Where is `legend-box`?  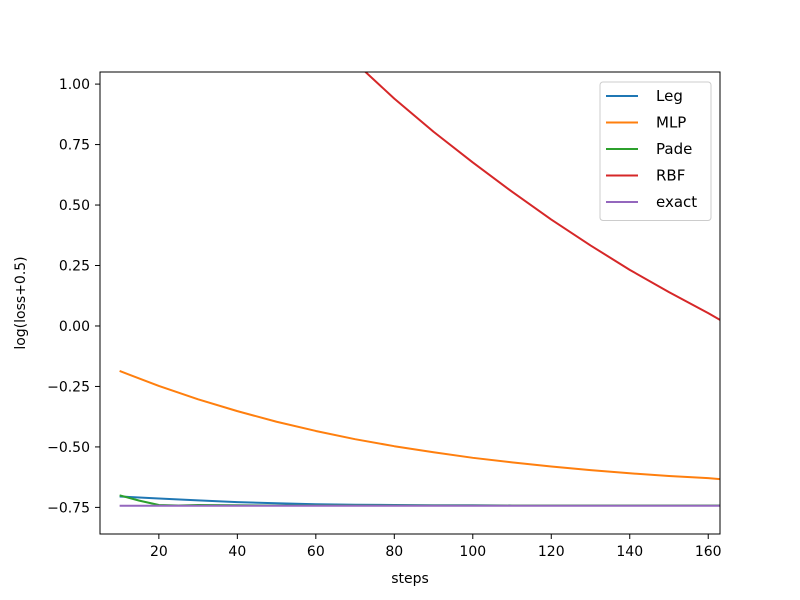
legend-box is located at coordinates (655, 151).